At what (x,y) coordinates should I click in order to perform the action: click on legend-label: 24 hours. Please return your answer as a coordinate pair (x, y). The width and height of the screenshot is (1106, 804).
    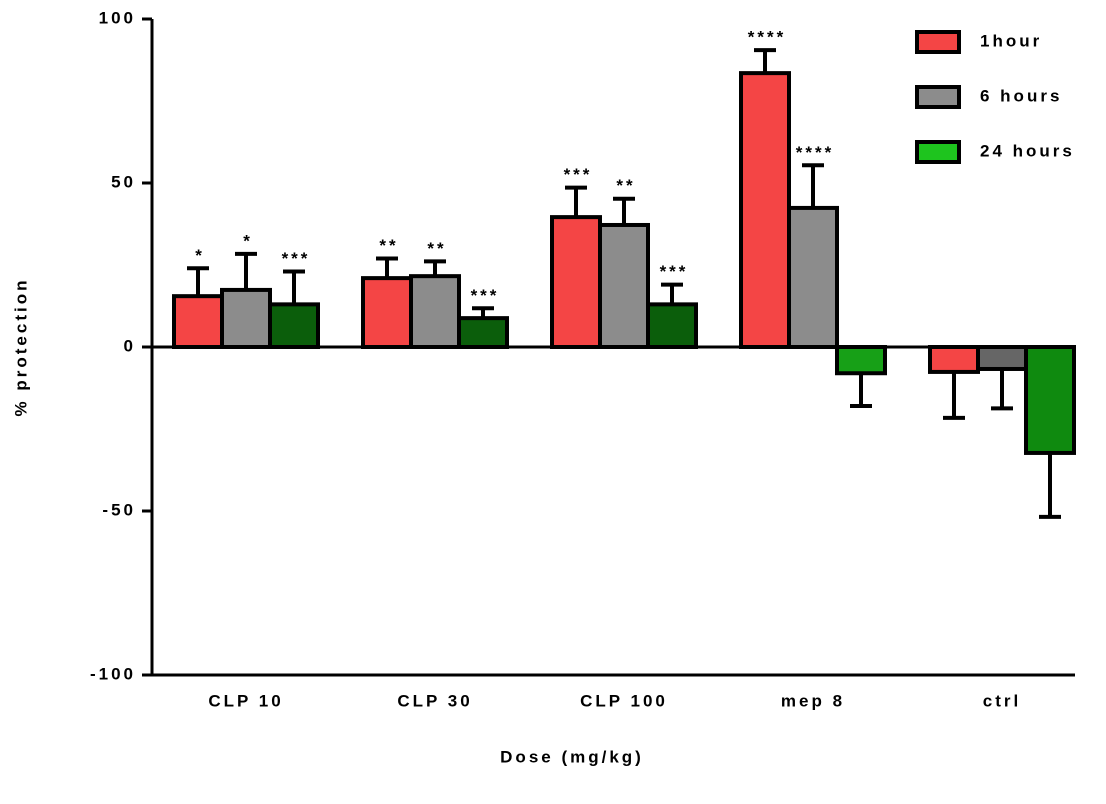
    Looking at the image, I should click on (1027, 150).